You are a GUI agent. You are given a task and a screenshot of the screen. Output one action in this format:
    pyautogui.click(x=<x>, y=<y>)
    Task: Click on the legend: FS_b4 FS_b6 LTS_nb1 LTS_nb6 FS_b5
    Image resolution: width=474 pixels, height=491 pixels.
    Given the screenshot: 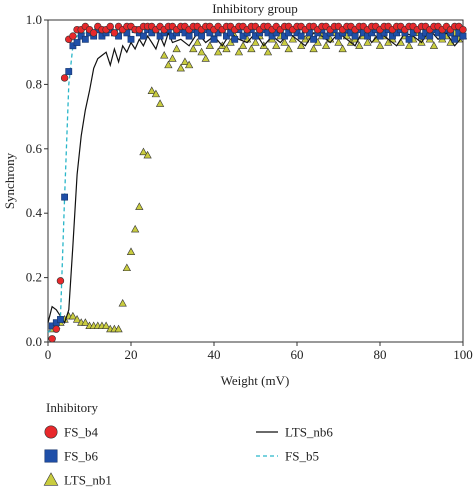 What is the action you would take?
    pyautogui.click(x=188, y=456)
    